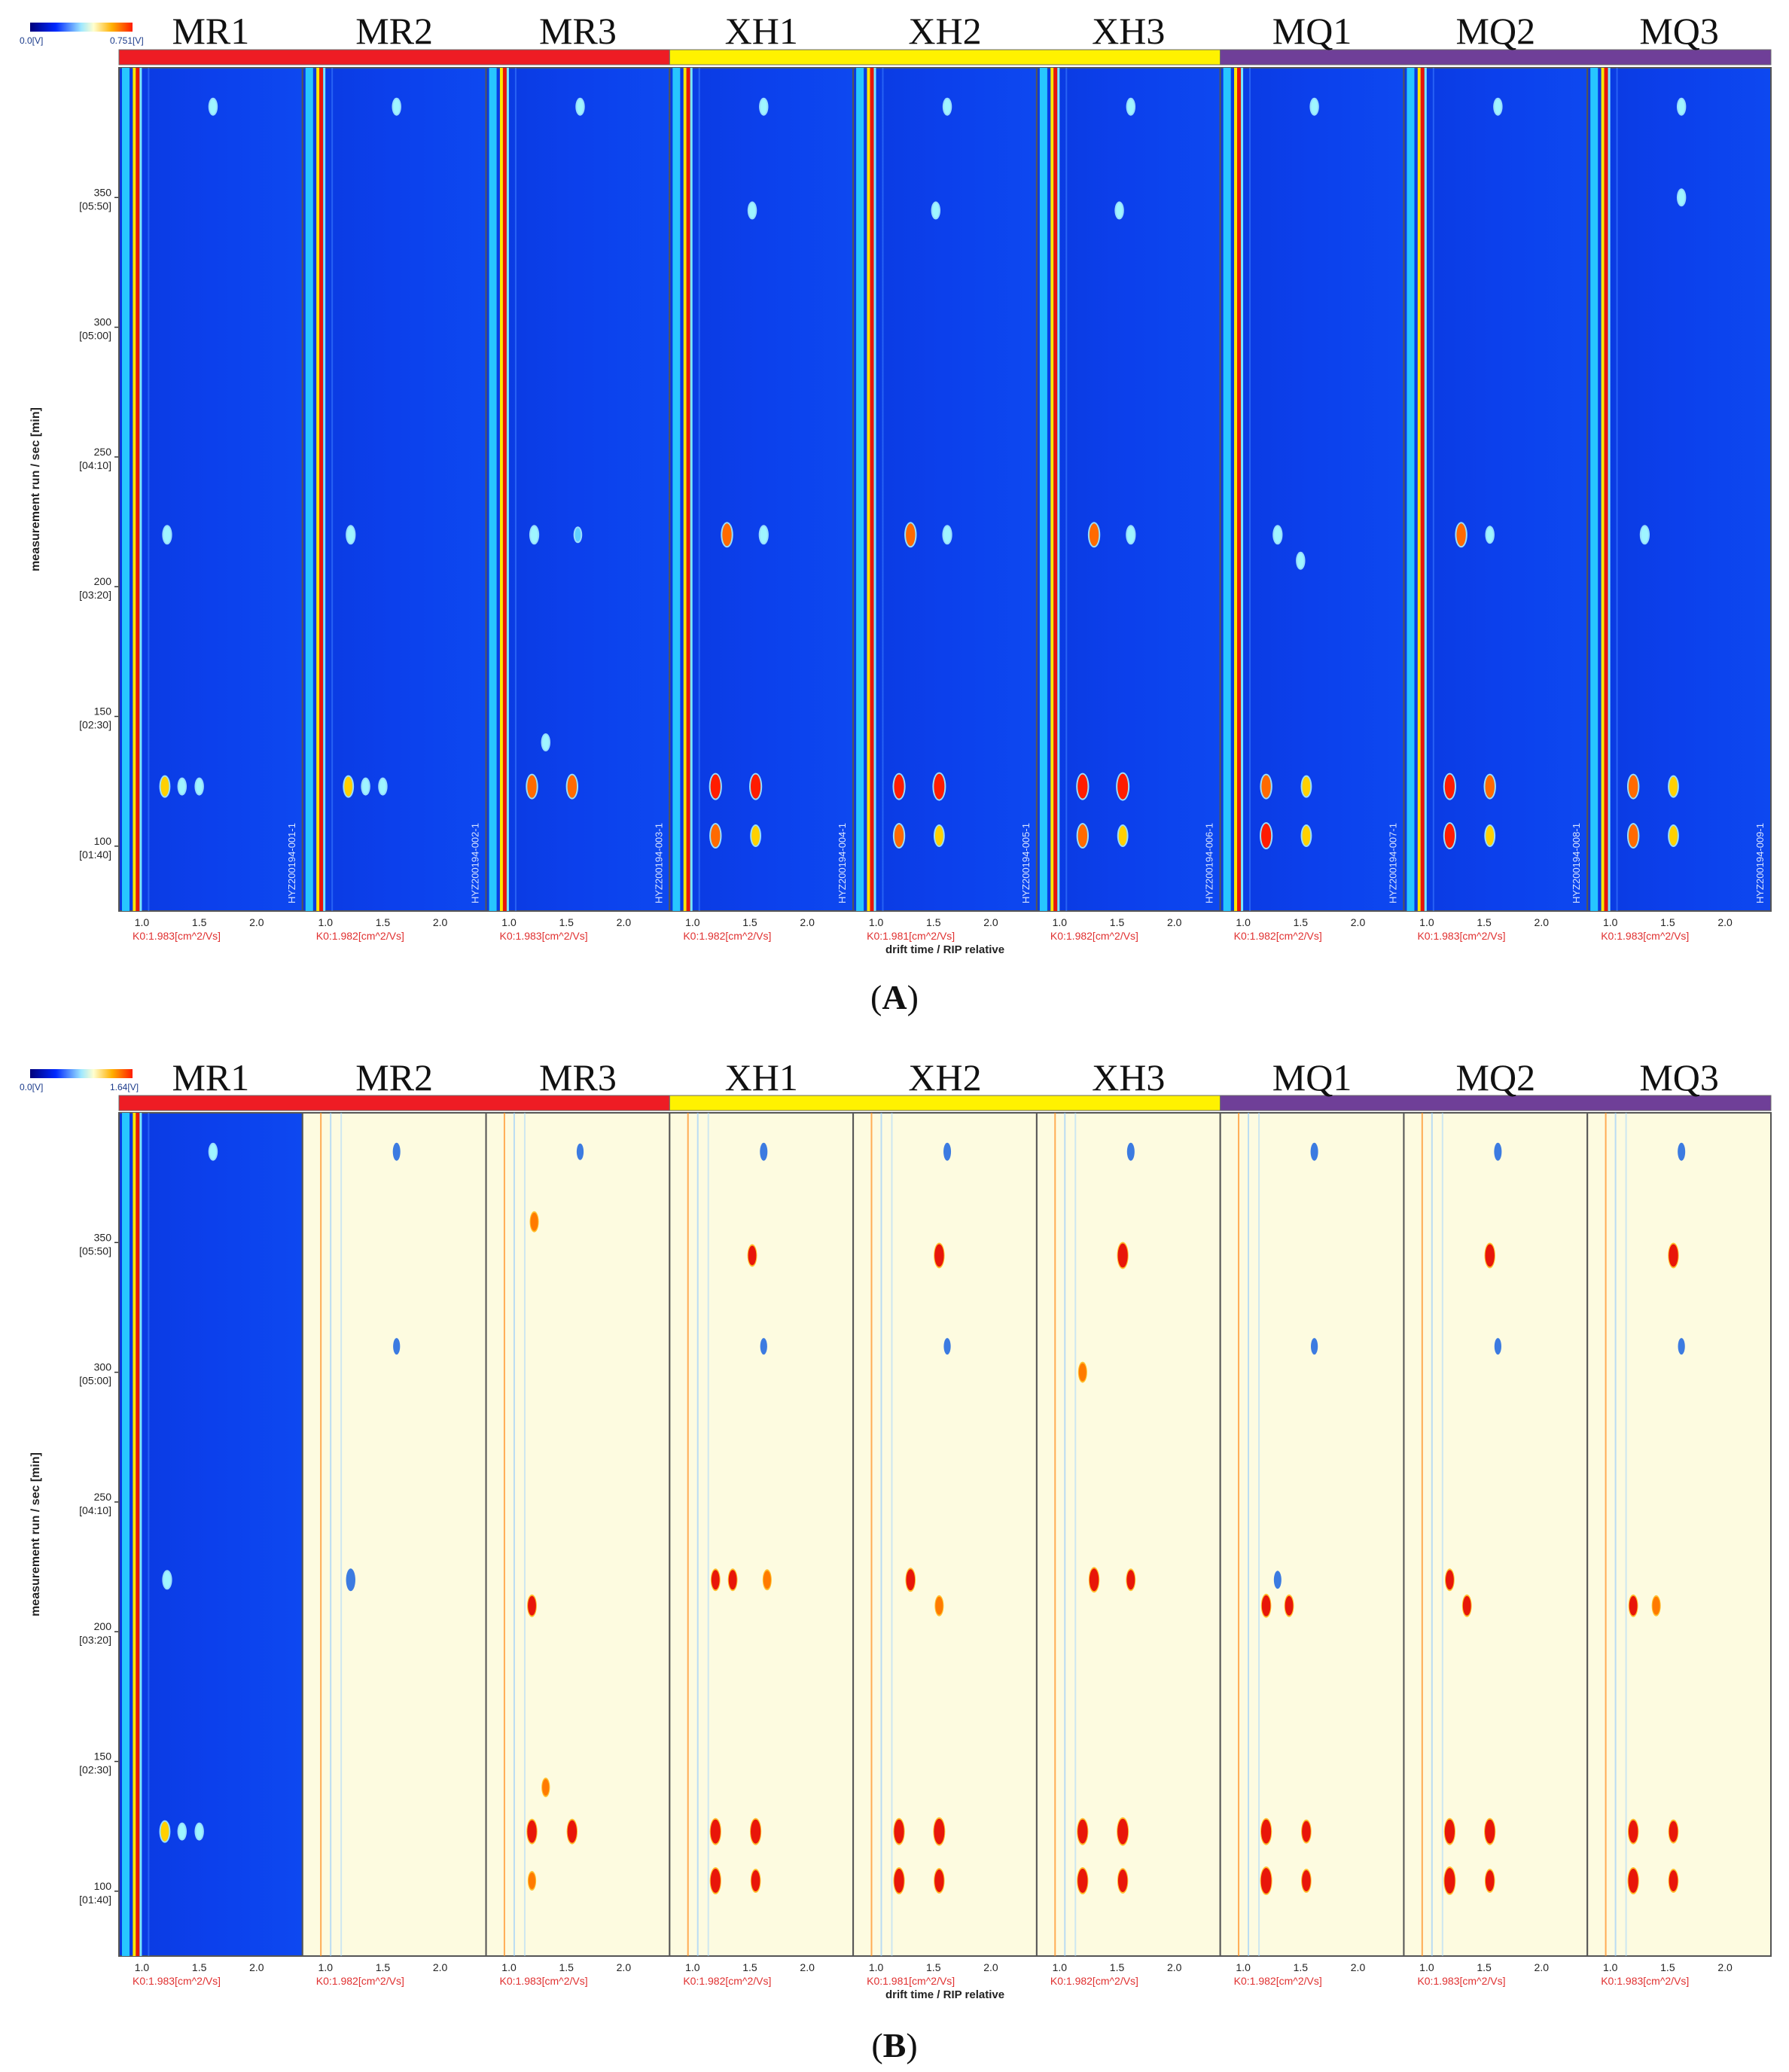 The image size is (1789, 2072). Describe the element at coordinates (210, 1077) in the screenshot. I see `sample-label: MR1` at that location.